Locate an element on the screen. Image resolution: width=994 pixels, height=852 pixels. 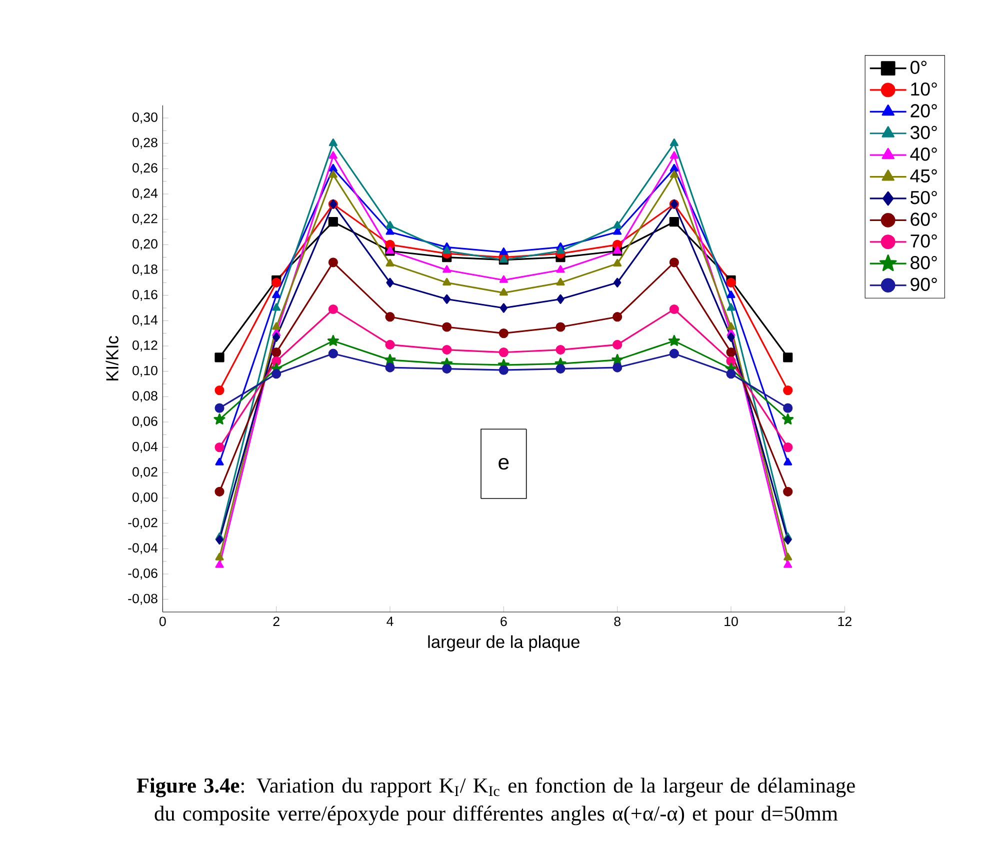
y-tick-label: -0,04 is located at coordinates (143, 548).